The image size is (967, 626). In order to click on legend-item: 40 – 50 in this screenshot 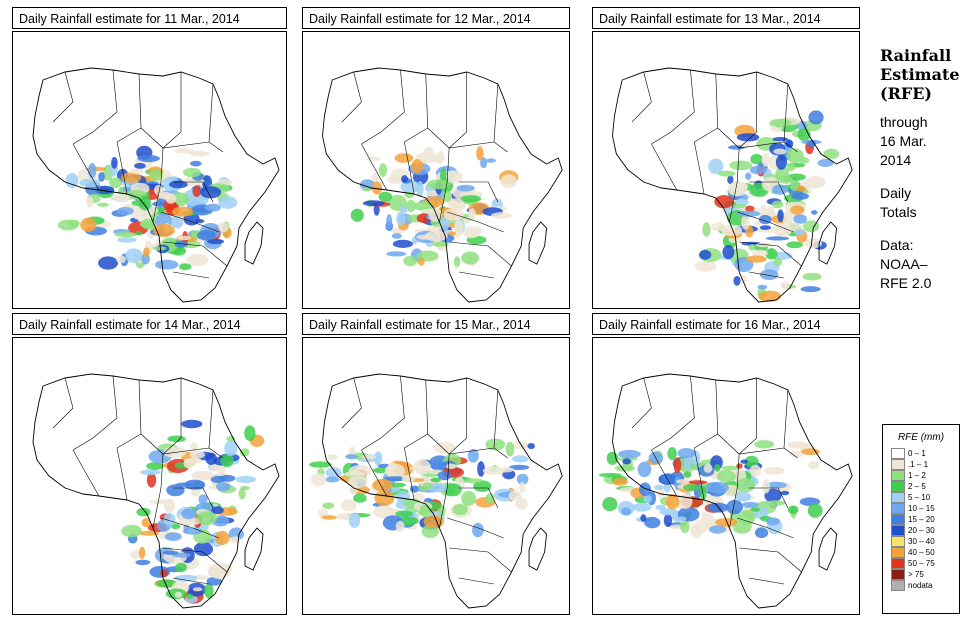, I will do `click(925, 552)`.